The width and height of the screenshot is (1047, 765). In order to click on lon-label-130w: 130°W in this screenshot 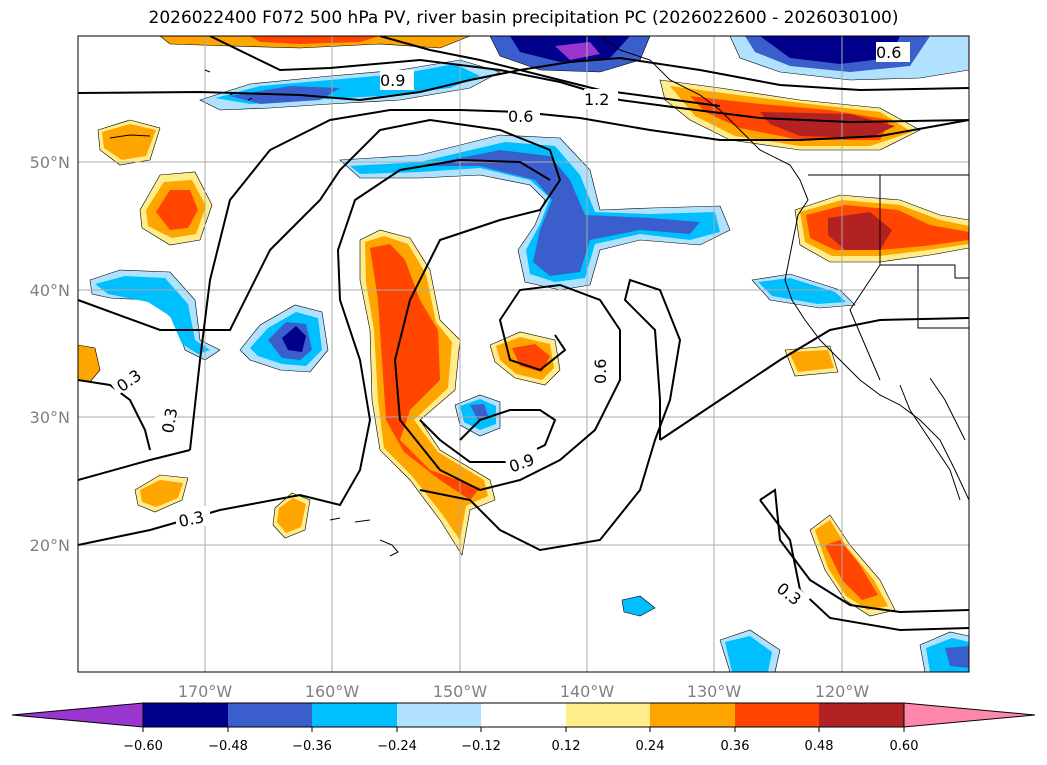, I will do `click(714, 691)`.